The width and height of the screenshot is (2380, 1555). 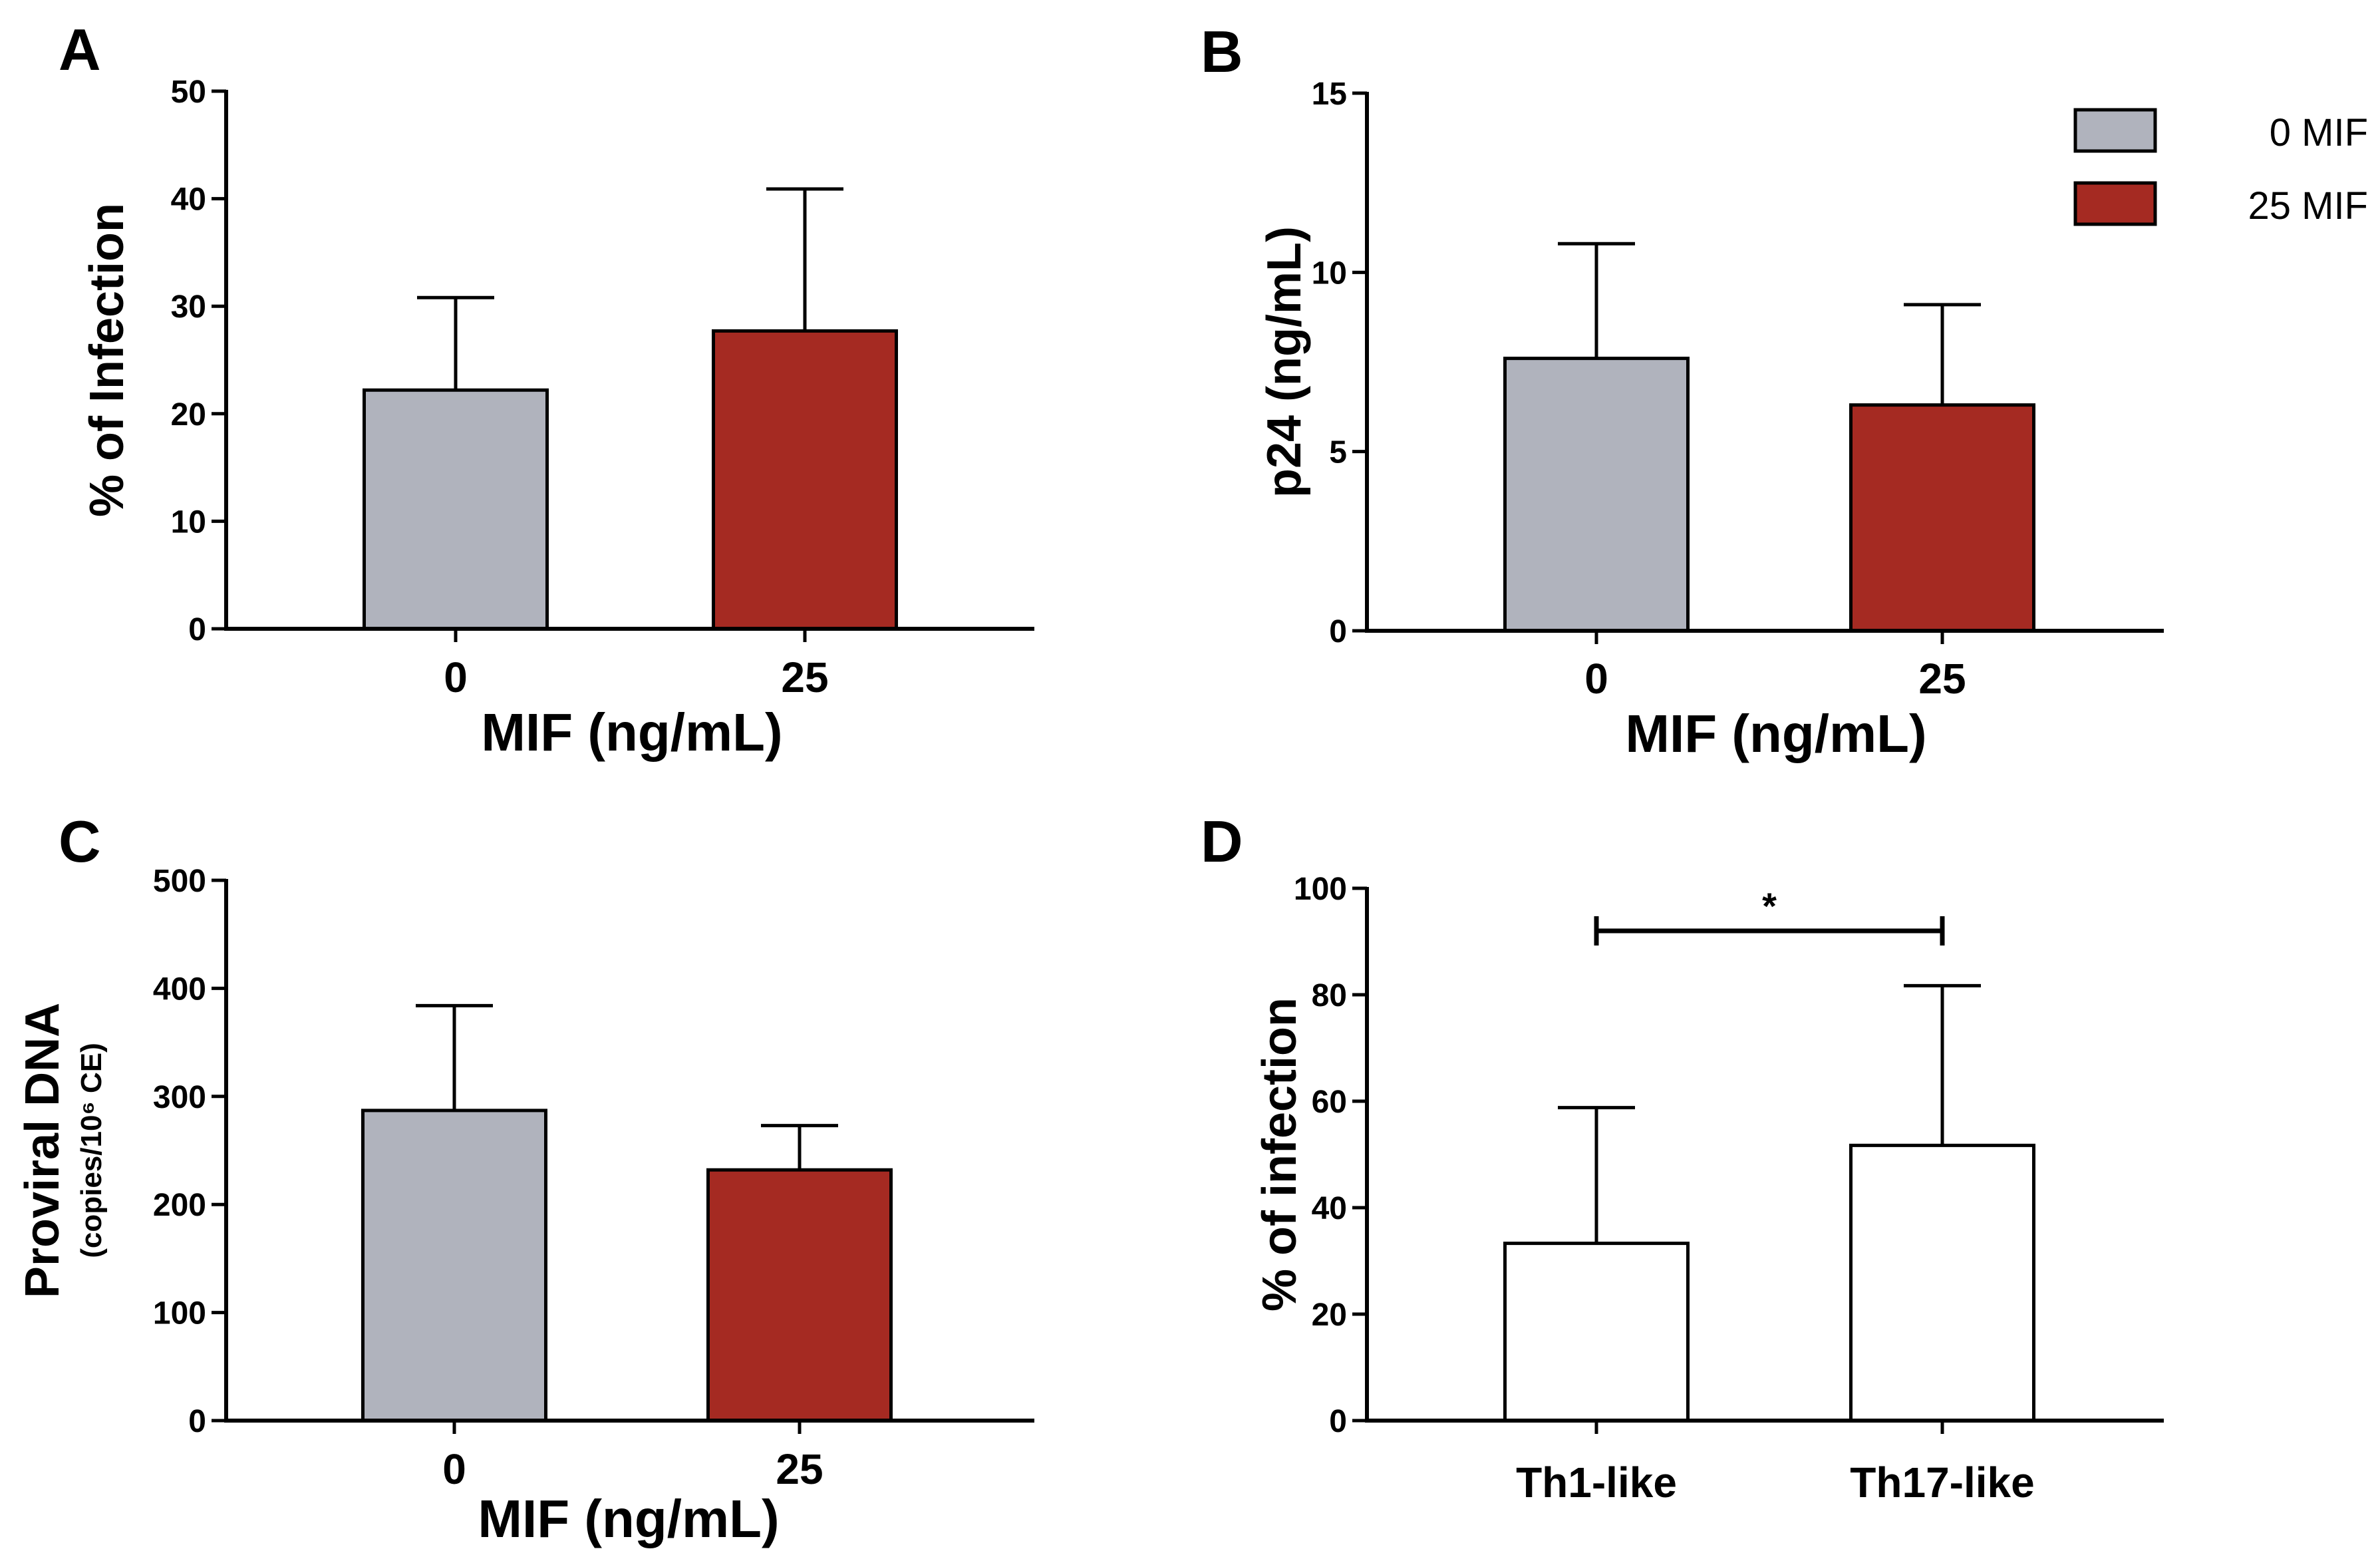 I want to click on y-tick-label: 60, so click(x=1329, y=1102).